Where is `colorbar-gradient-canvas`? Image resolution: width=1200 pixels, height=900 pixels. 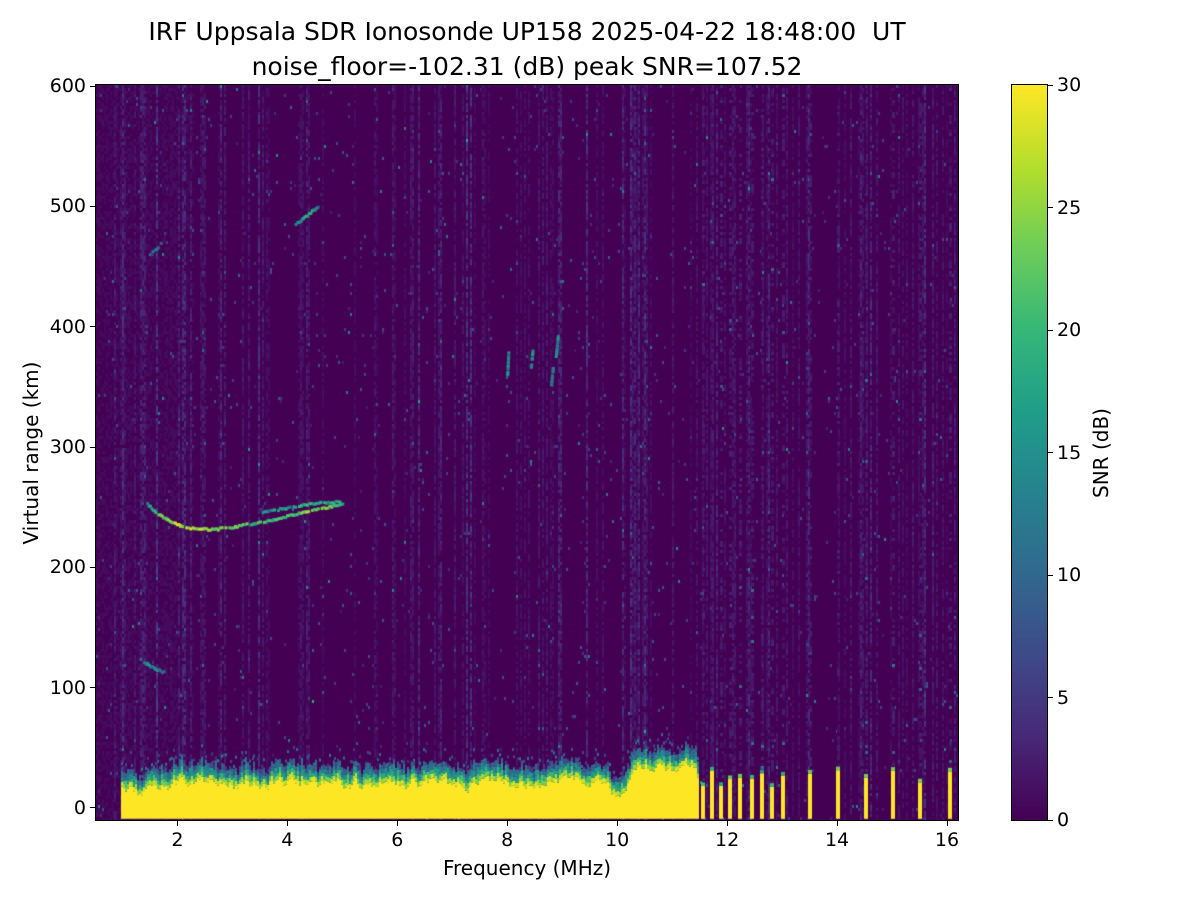
colorbar-gradient-canvas is located at coordinates (1029, 452).